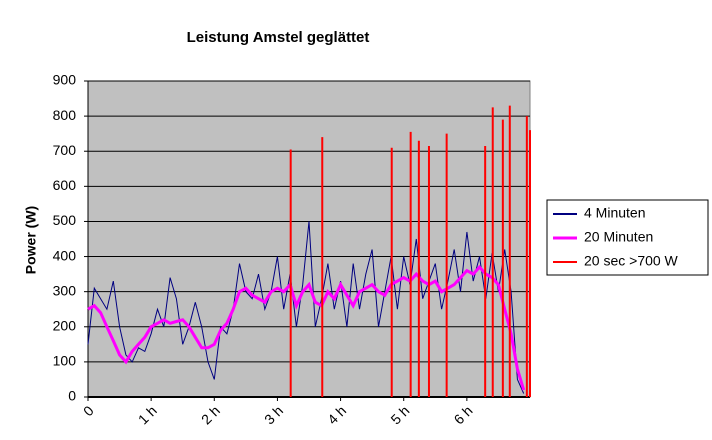  What do you see at coordinates (88, 410) in the screenshot?
I see `x-tick-label: 0` at bounding box center [88, 410].